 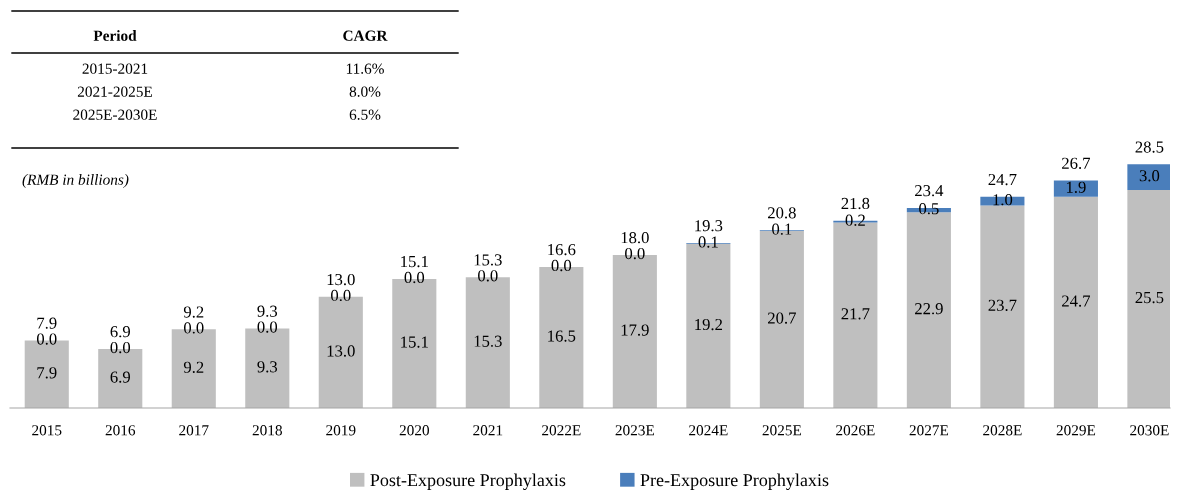 What do you see at coordinates (194, 430) in the screenshot?
I see `x-tick-label: 2017` at bounding box center [194, 430].